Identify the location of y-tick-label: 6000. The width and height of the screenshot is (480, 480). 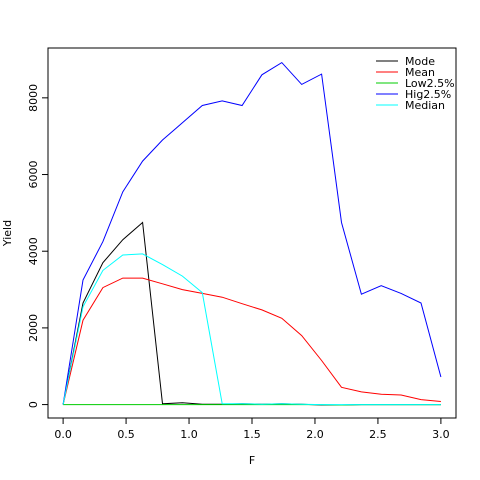
(33, 175).